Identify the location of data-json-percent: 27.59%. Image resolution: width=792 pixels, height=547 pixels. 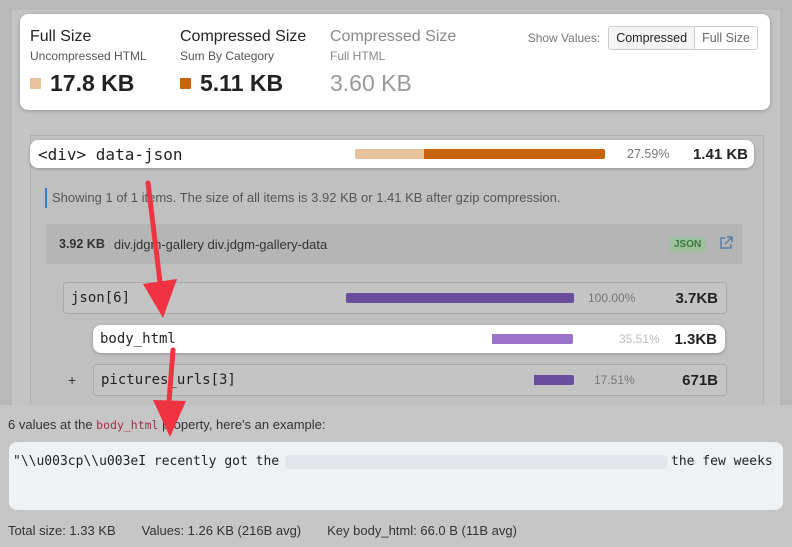
(648, 154).